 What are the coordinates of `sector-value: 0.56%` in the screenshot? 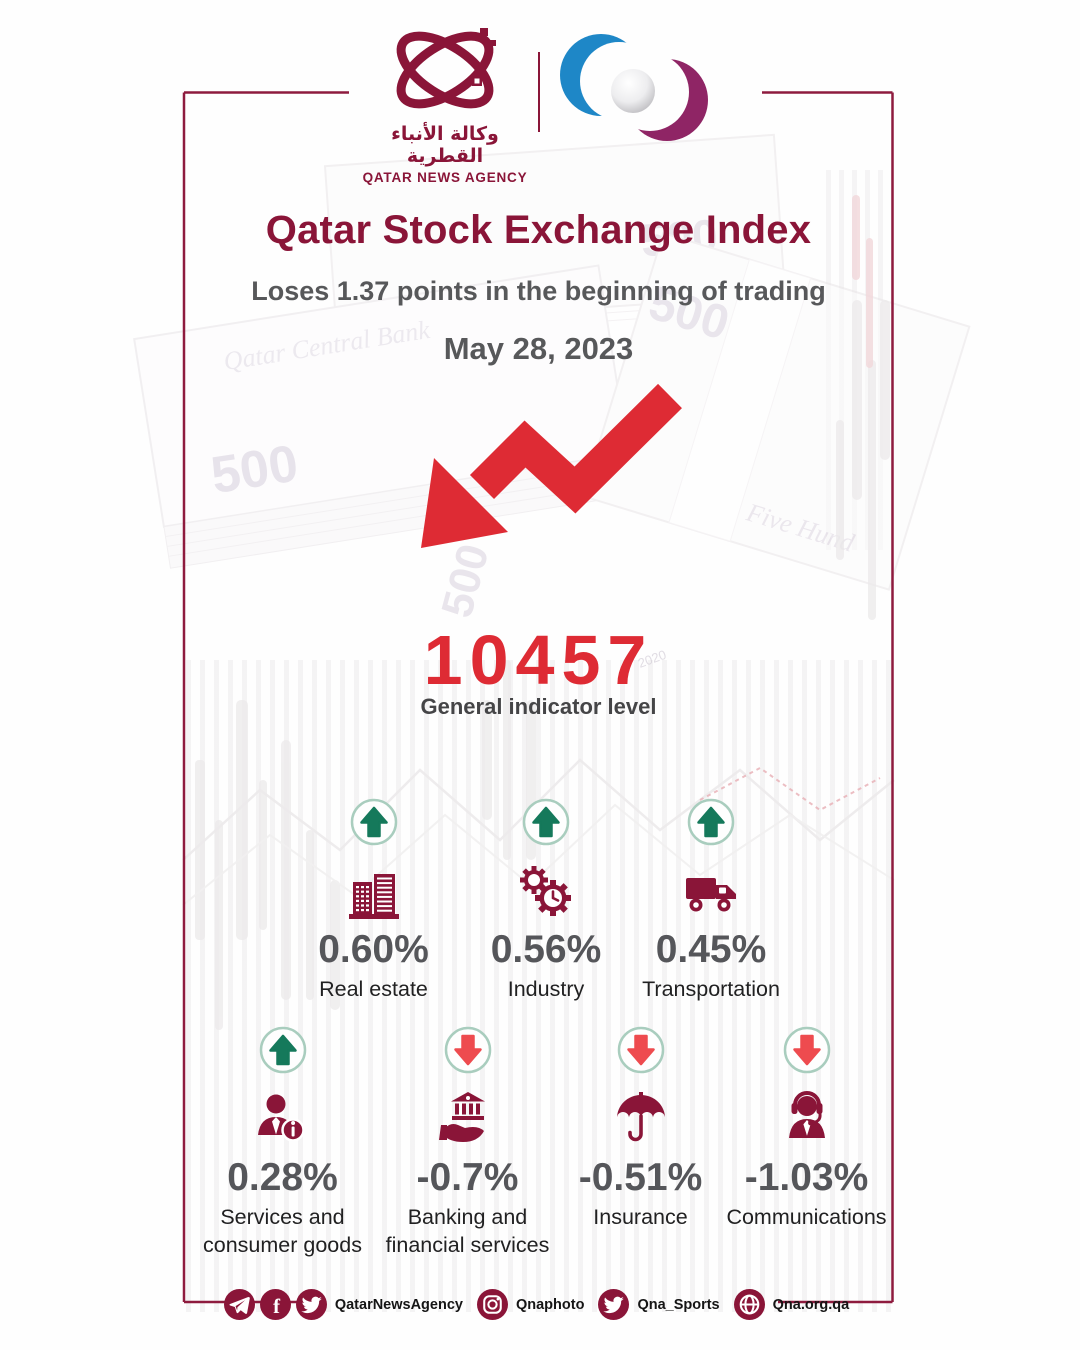 It's located at (546, 949).